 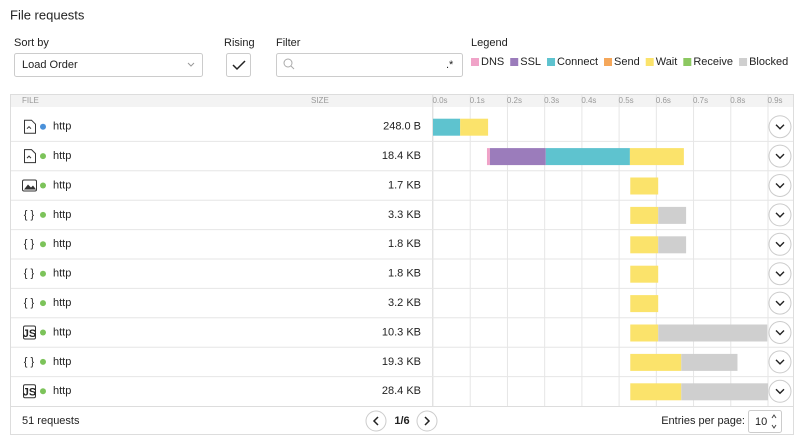 I want to click on file-size: 10.3 KB, so click(x=401, y=332).